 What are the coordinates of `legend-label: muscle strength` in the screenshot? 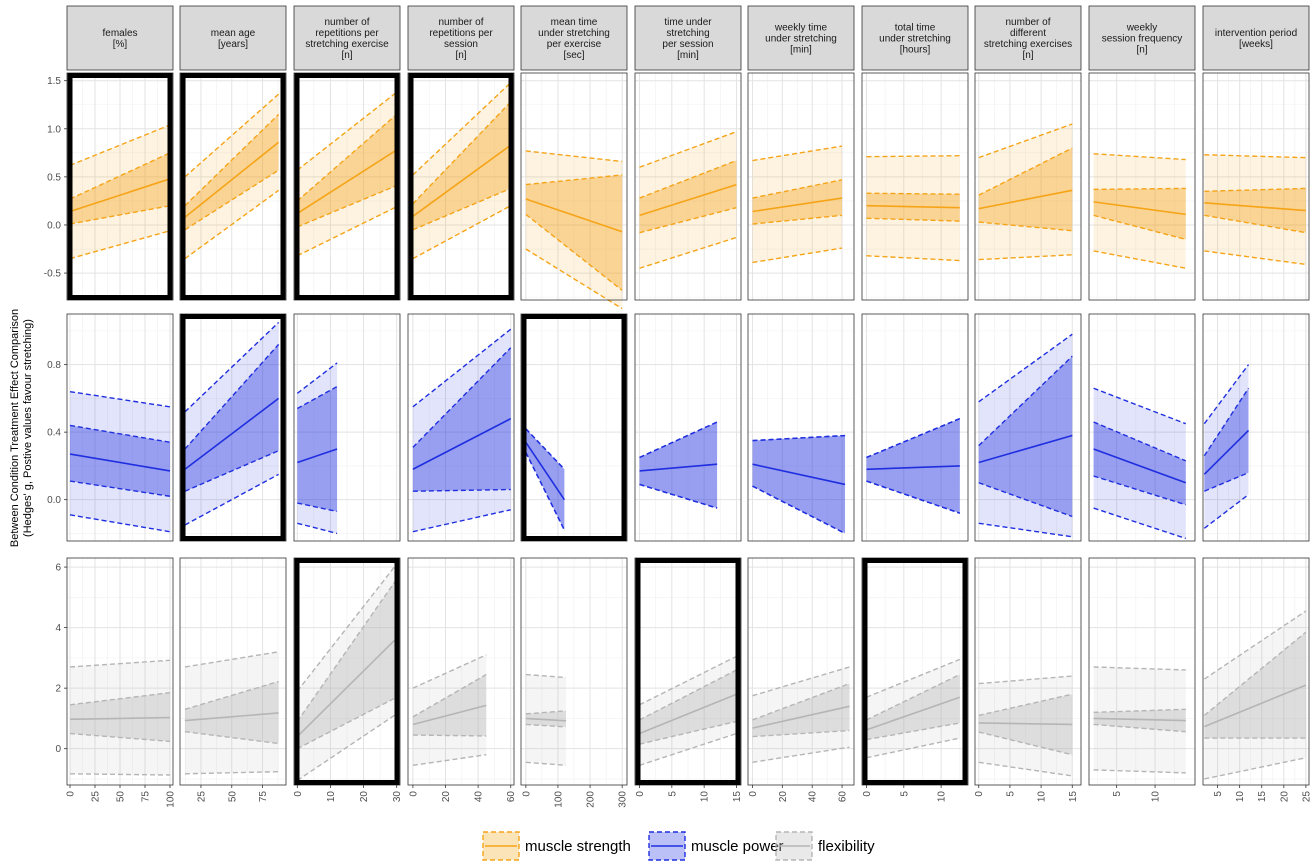 It's located at (578, 846).